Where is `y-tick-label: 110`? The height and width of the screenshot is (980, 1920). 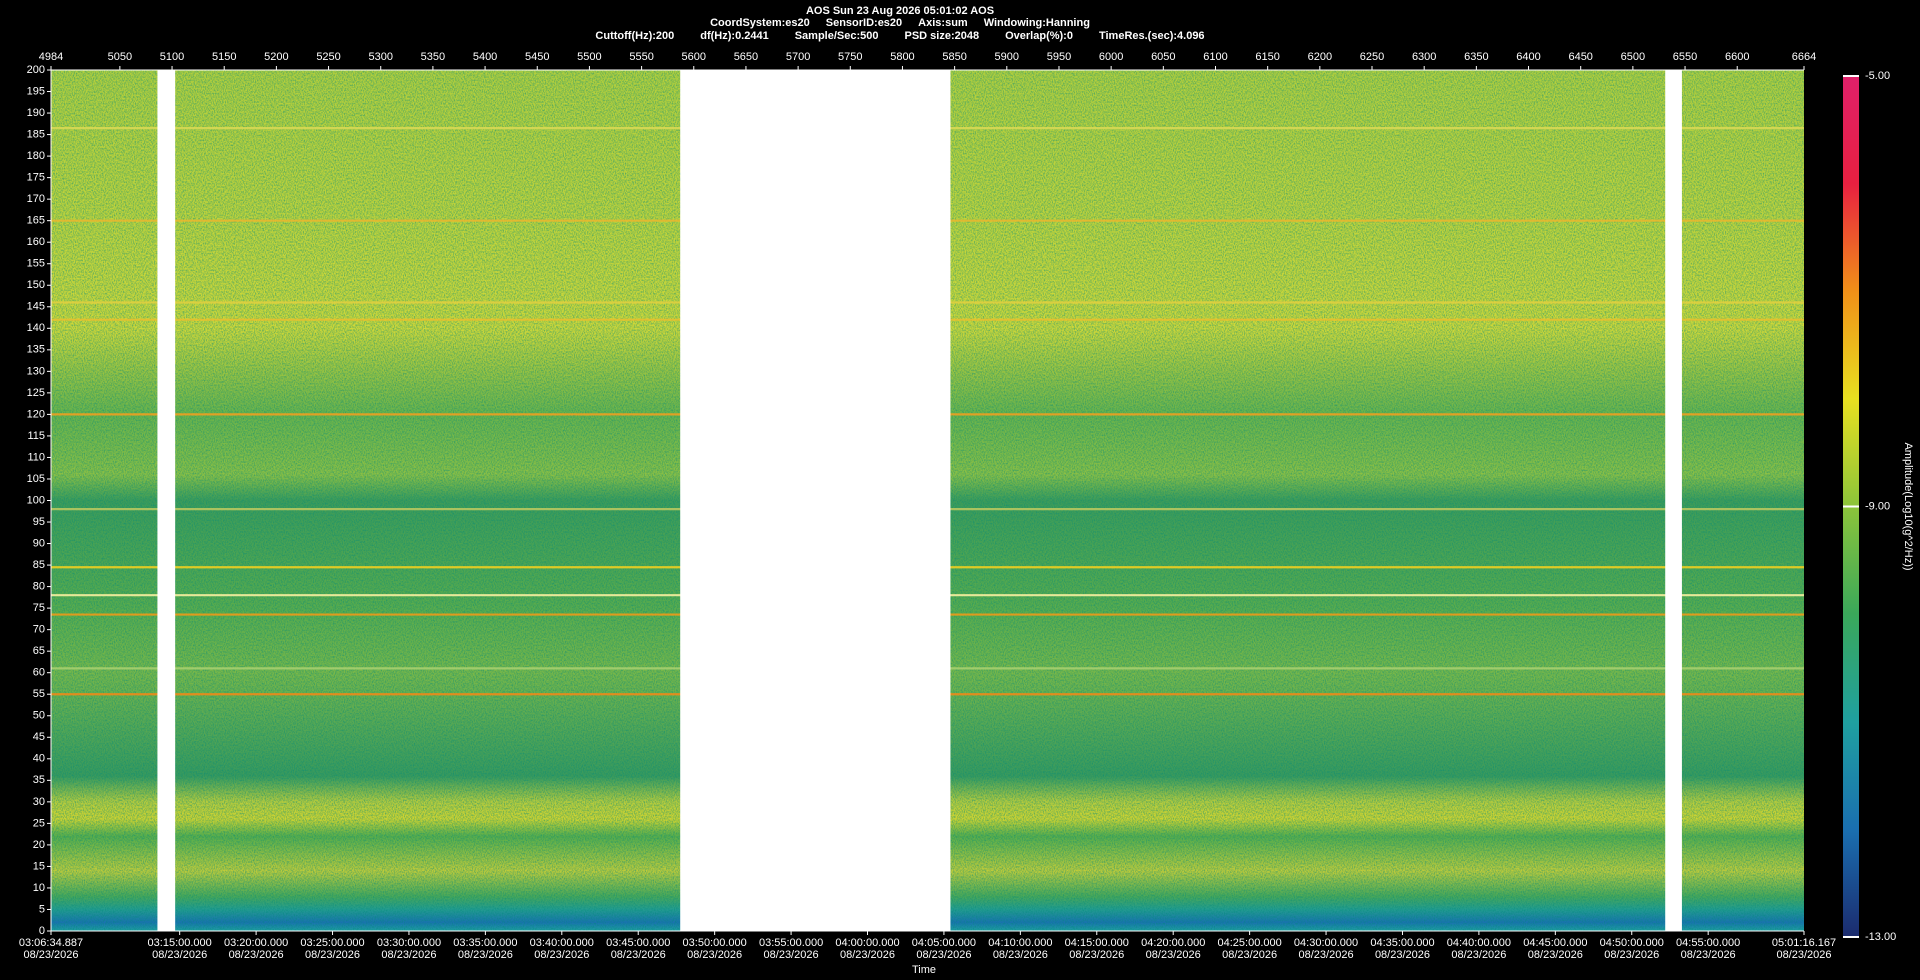 y-tick-label: 110 is located at coordinates (36, 457).